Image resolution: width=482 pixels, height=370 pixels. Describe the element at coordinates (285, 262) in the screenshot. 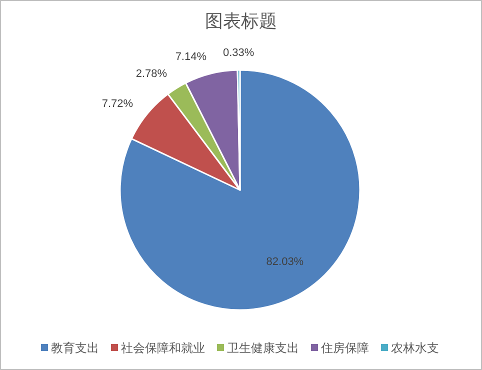

I see `data-label: 82.03%` at that location.